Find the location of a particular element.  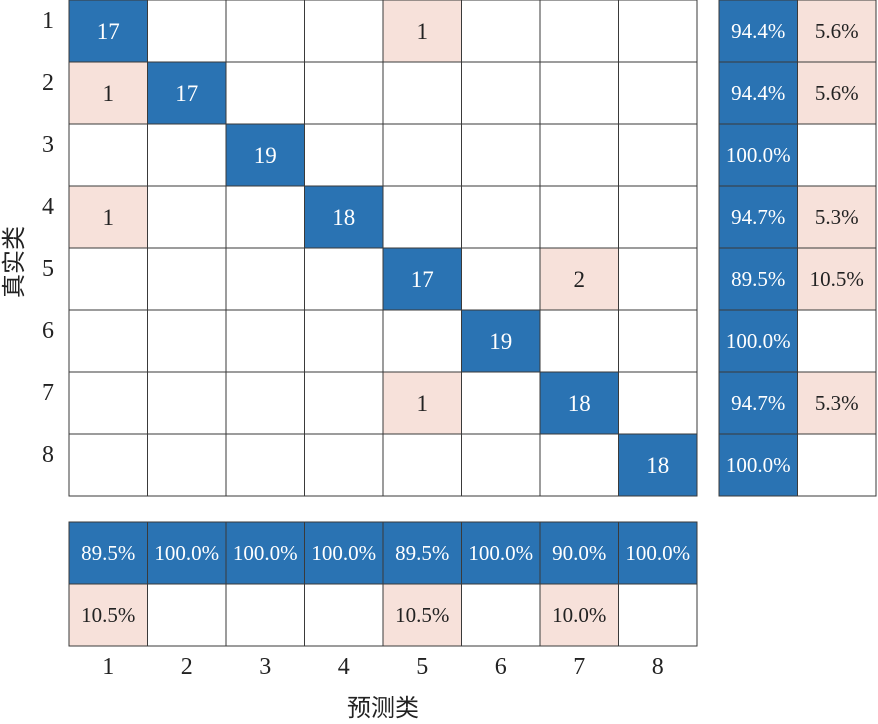

x-tick-label: 2 is located at coordinates (187, 667).